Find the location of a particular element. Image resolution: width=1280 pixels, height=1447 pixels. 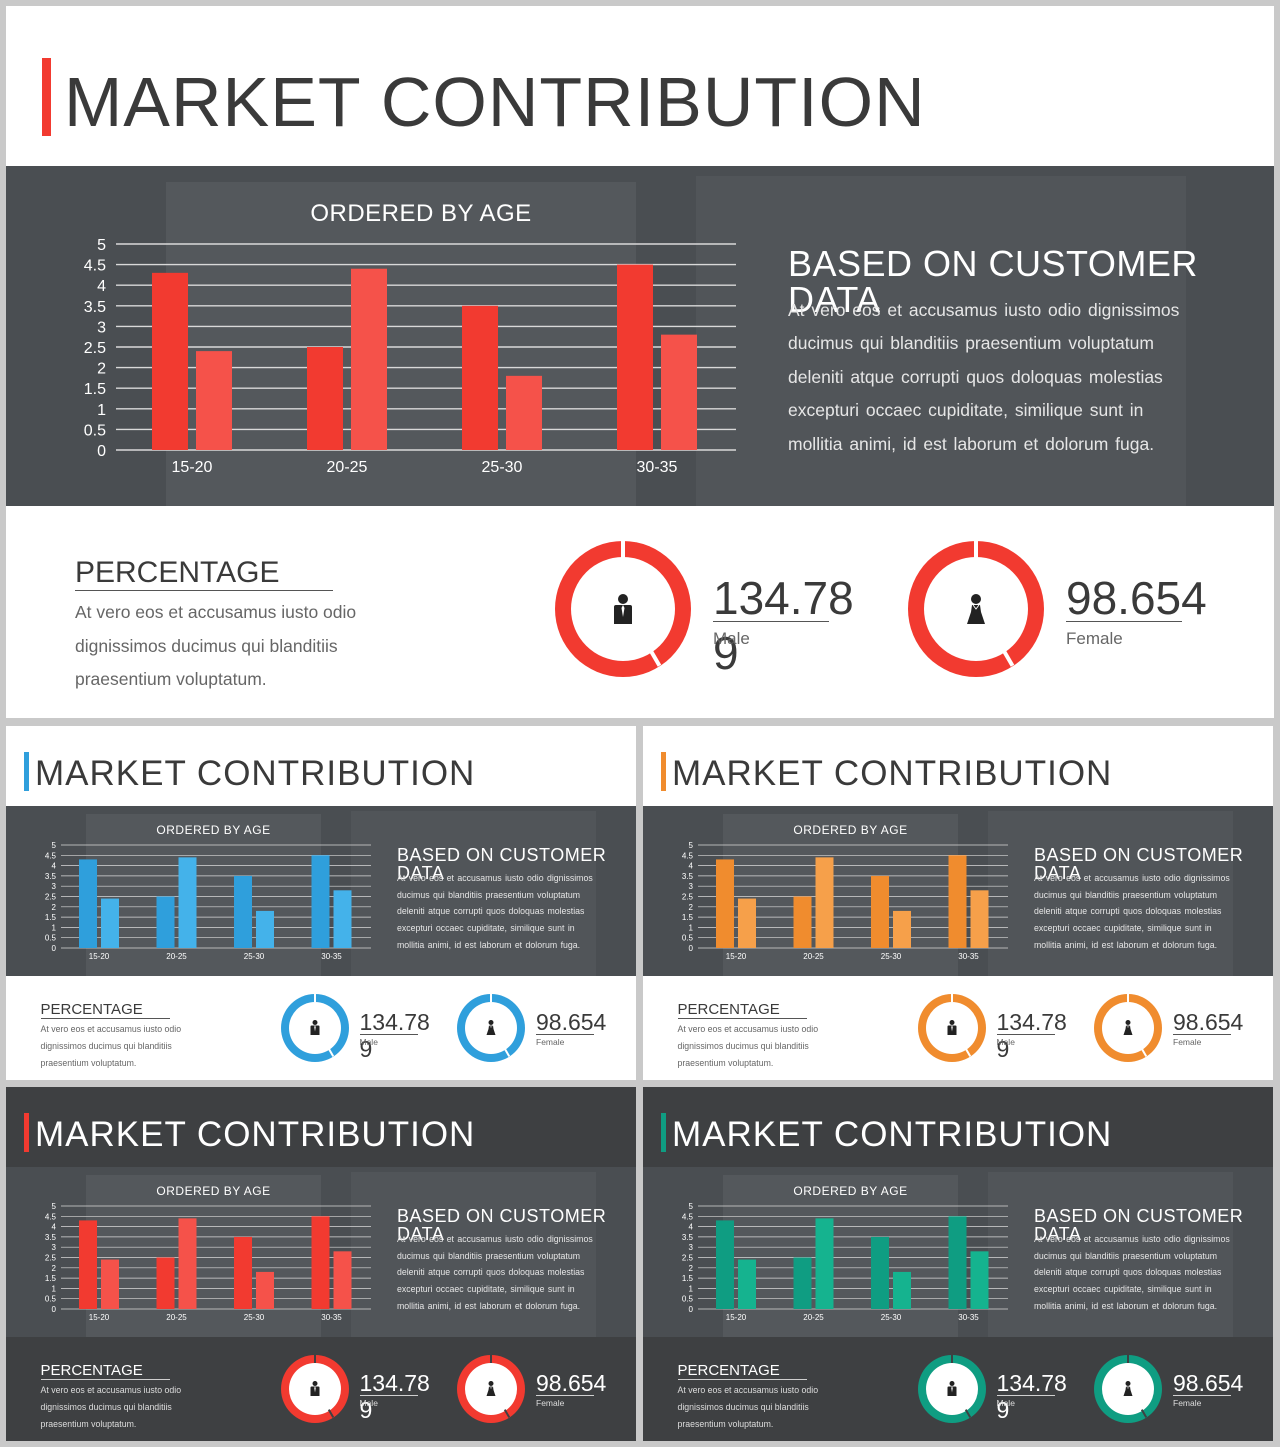

y-tick-label: 3.5 is located at coordinates (51, 876).